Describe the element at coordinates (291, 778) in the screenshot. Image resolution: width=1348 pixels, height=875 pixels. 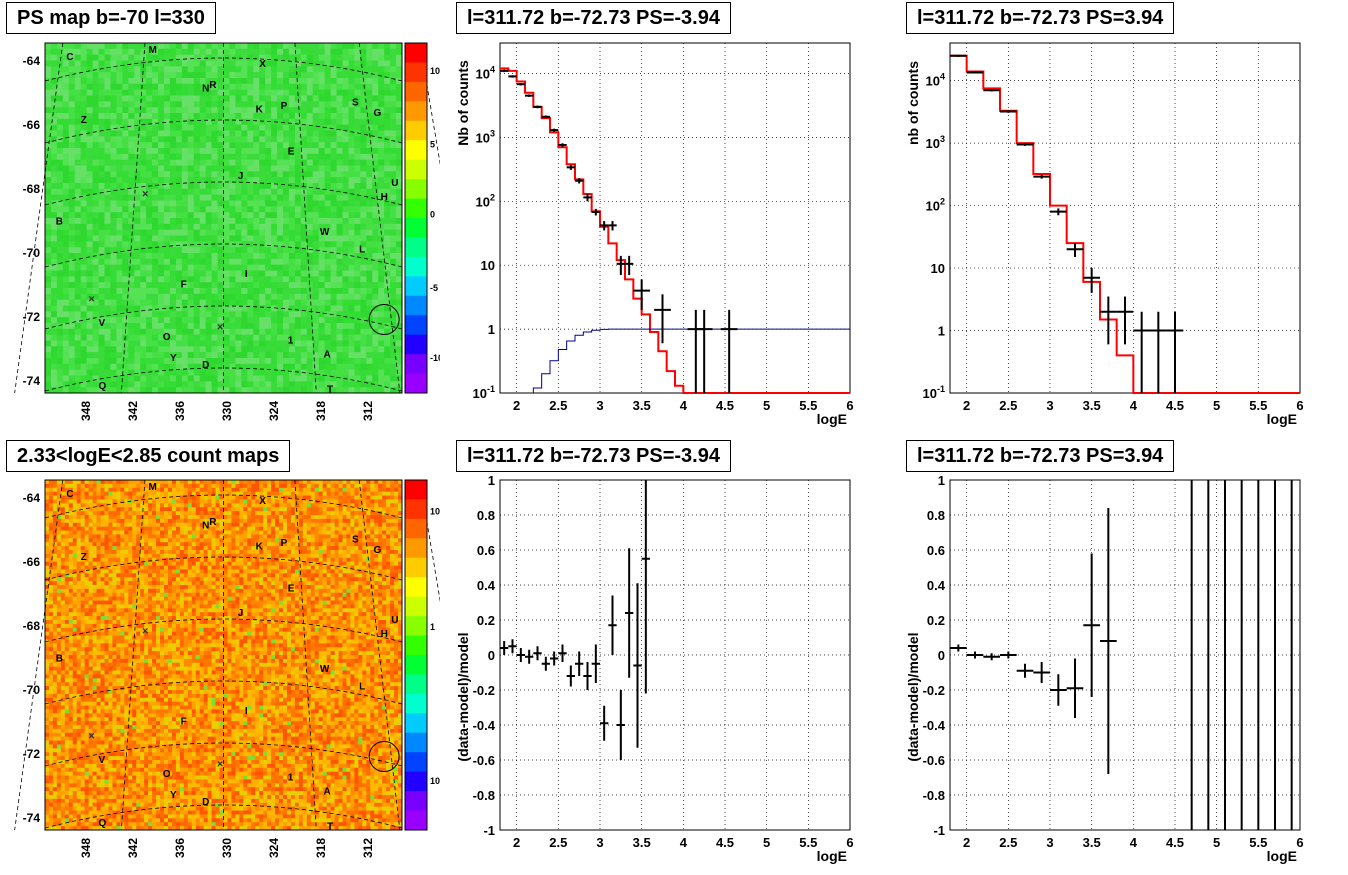
I see `source-label: 1` at that location.